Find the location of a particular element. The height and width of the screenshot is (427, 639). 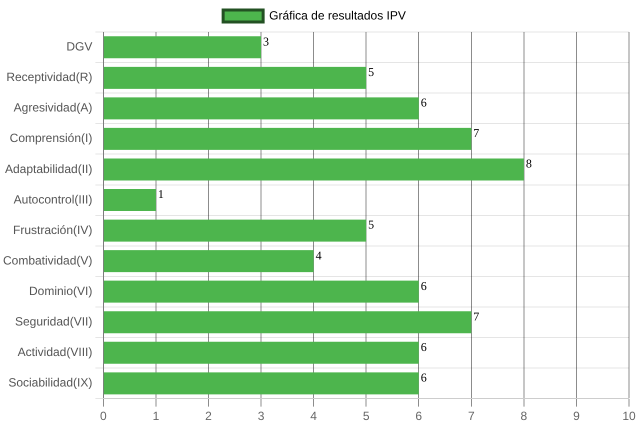

x-tick-label: 1 is located at coordinates (156, 416).